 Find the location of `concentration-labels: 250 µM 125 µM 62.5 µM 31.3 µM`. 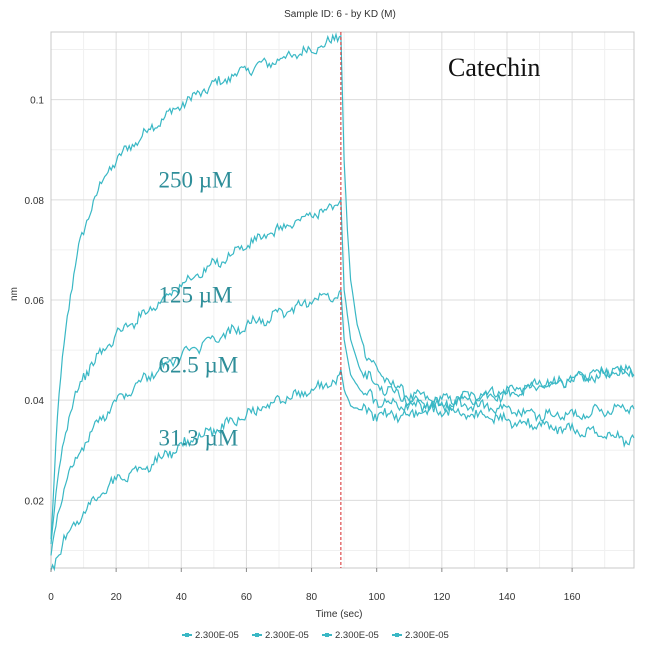

concentration-labels: 250 µM 125 µM 62.5 µM 31.3 µM is located at coordinates (198, 308).